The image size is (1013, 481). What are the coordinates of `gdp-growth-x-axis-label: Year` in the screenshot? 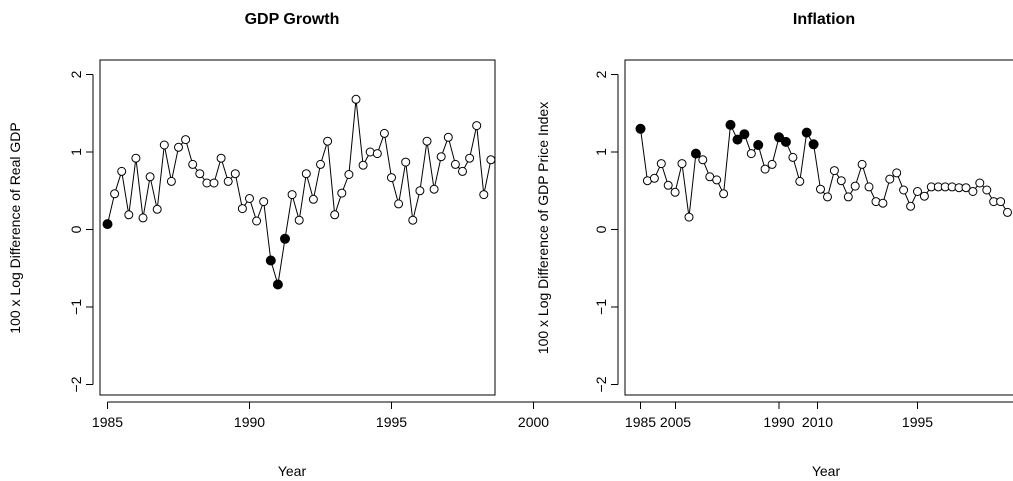 It's located at (292, 471).